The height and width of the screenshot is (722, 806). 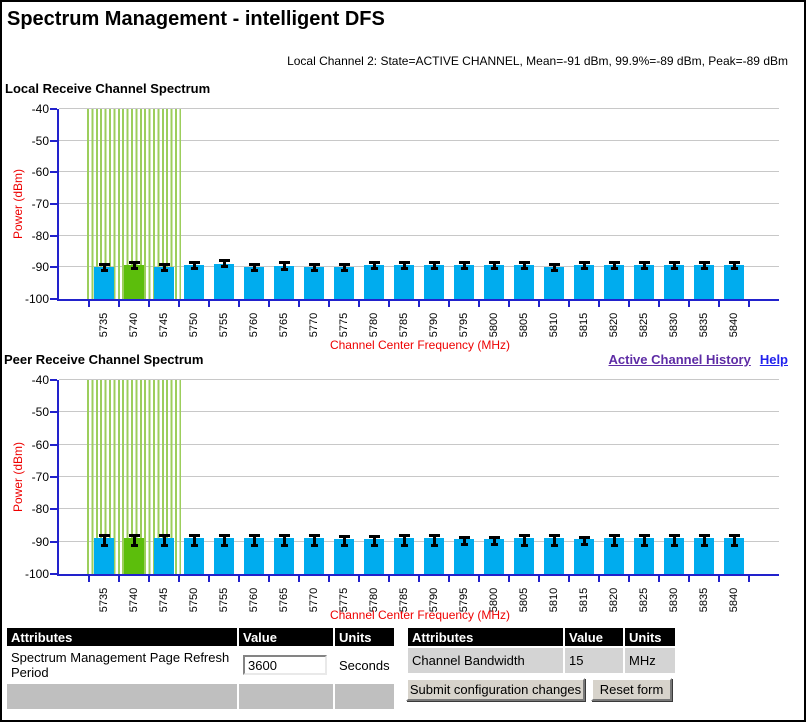 What do you see at coordinates (40, 509) in the screenshot?
I see `y-axis-tick-label: -80` at bounding box center [40, 509].